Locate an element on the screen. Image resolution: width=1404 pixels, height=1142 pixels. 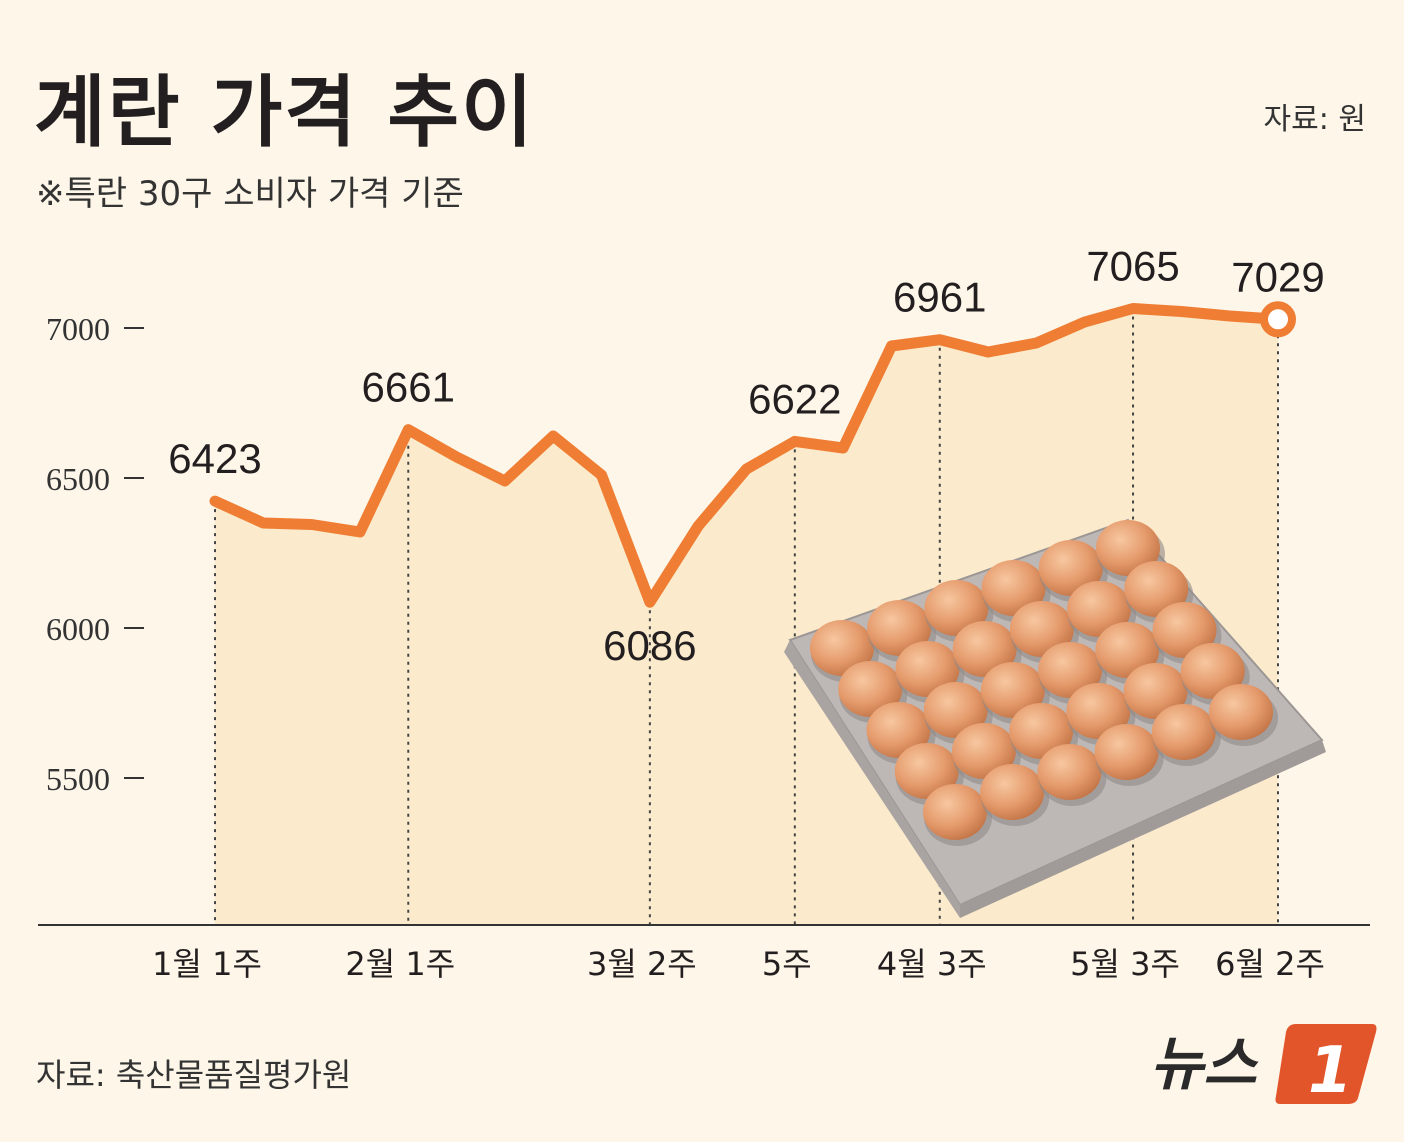
data-label: 7029 is located at coordinates (1277, 276).